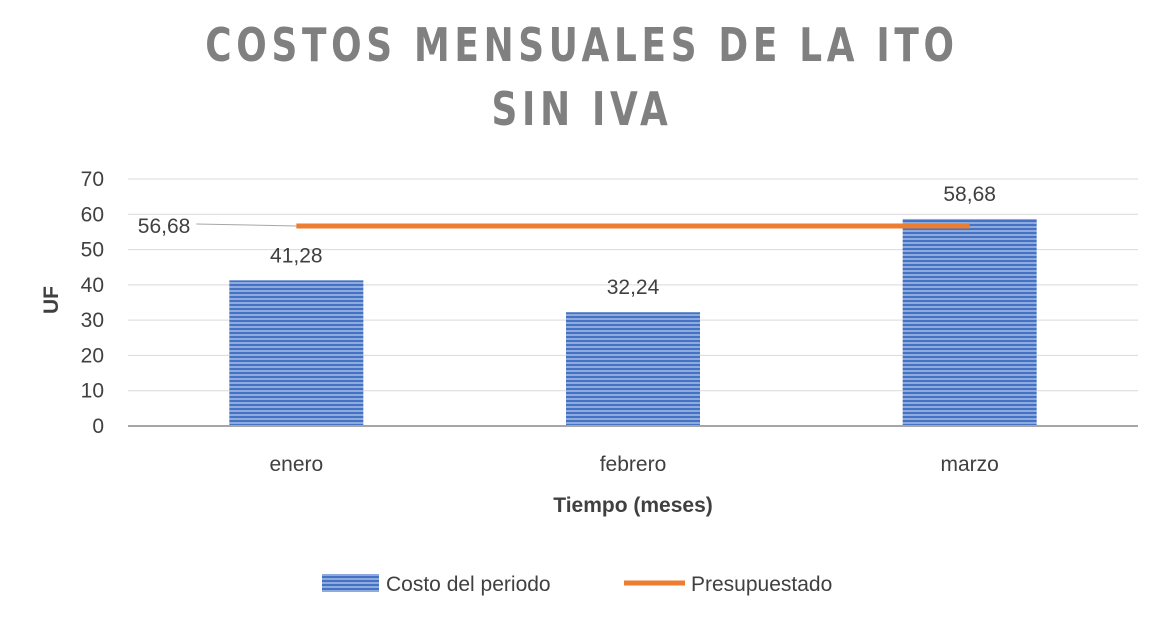 The image size is (1164, 624). Describe the element at coordinates (98, 426) in the screenshot. I see `y-tick-label: 0` at that location.